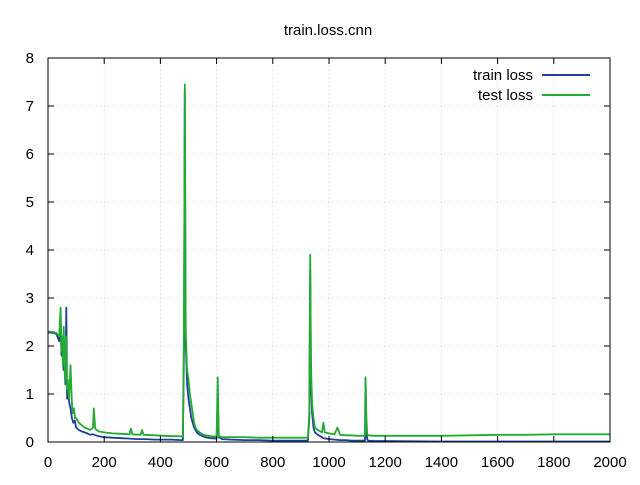 This screenshot has width=640, height=485. I want to click on legend-label: test loss, so click(505, 95).